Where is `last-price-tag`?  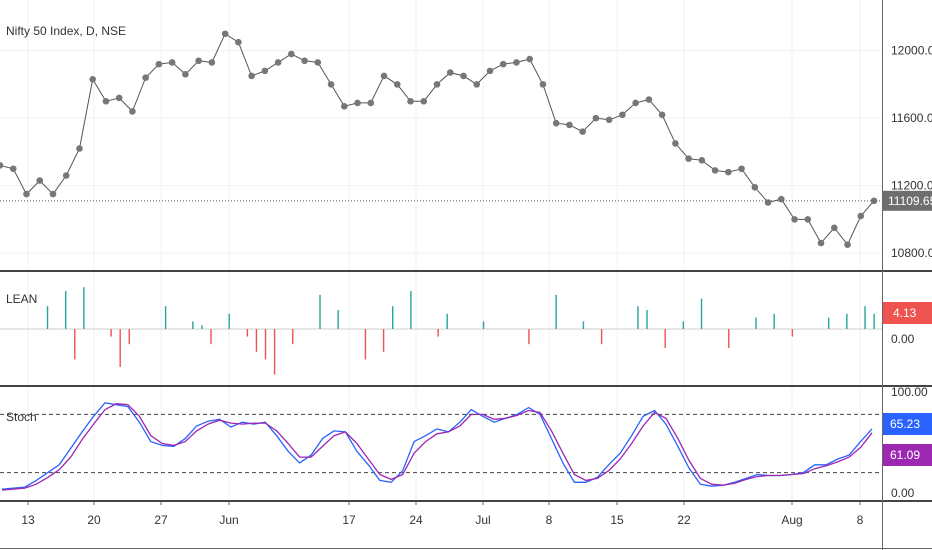
last-price-tag is located at coordinates (907, 200).